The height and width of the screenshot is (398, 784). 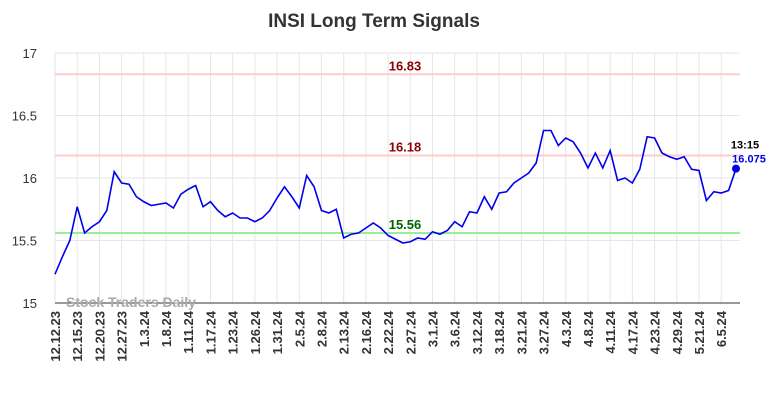 What do you see at coordinates (699, 332) in the screenshot?
I see `x-tick-label: 5.21.24` at bounding box center [699, 332].